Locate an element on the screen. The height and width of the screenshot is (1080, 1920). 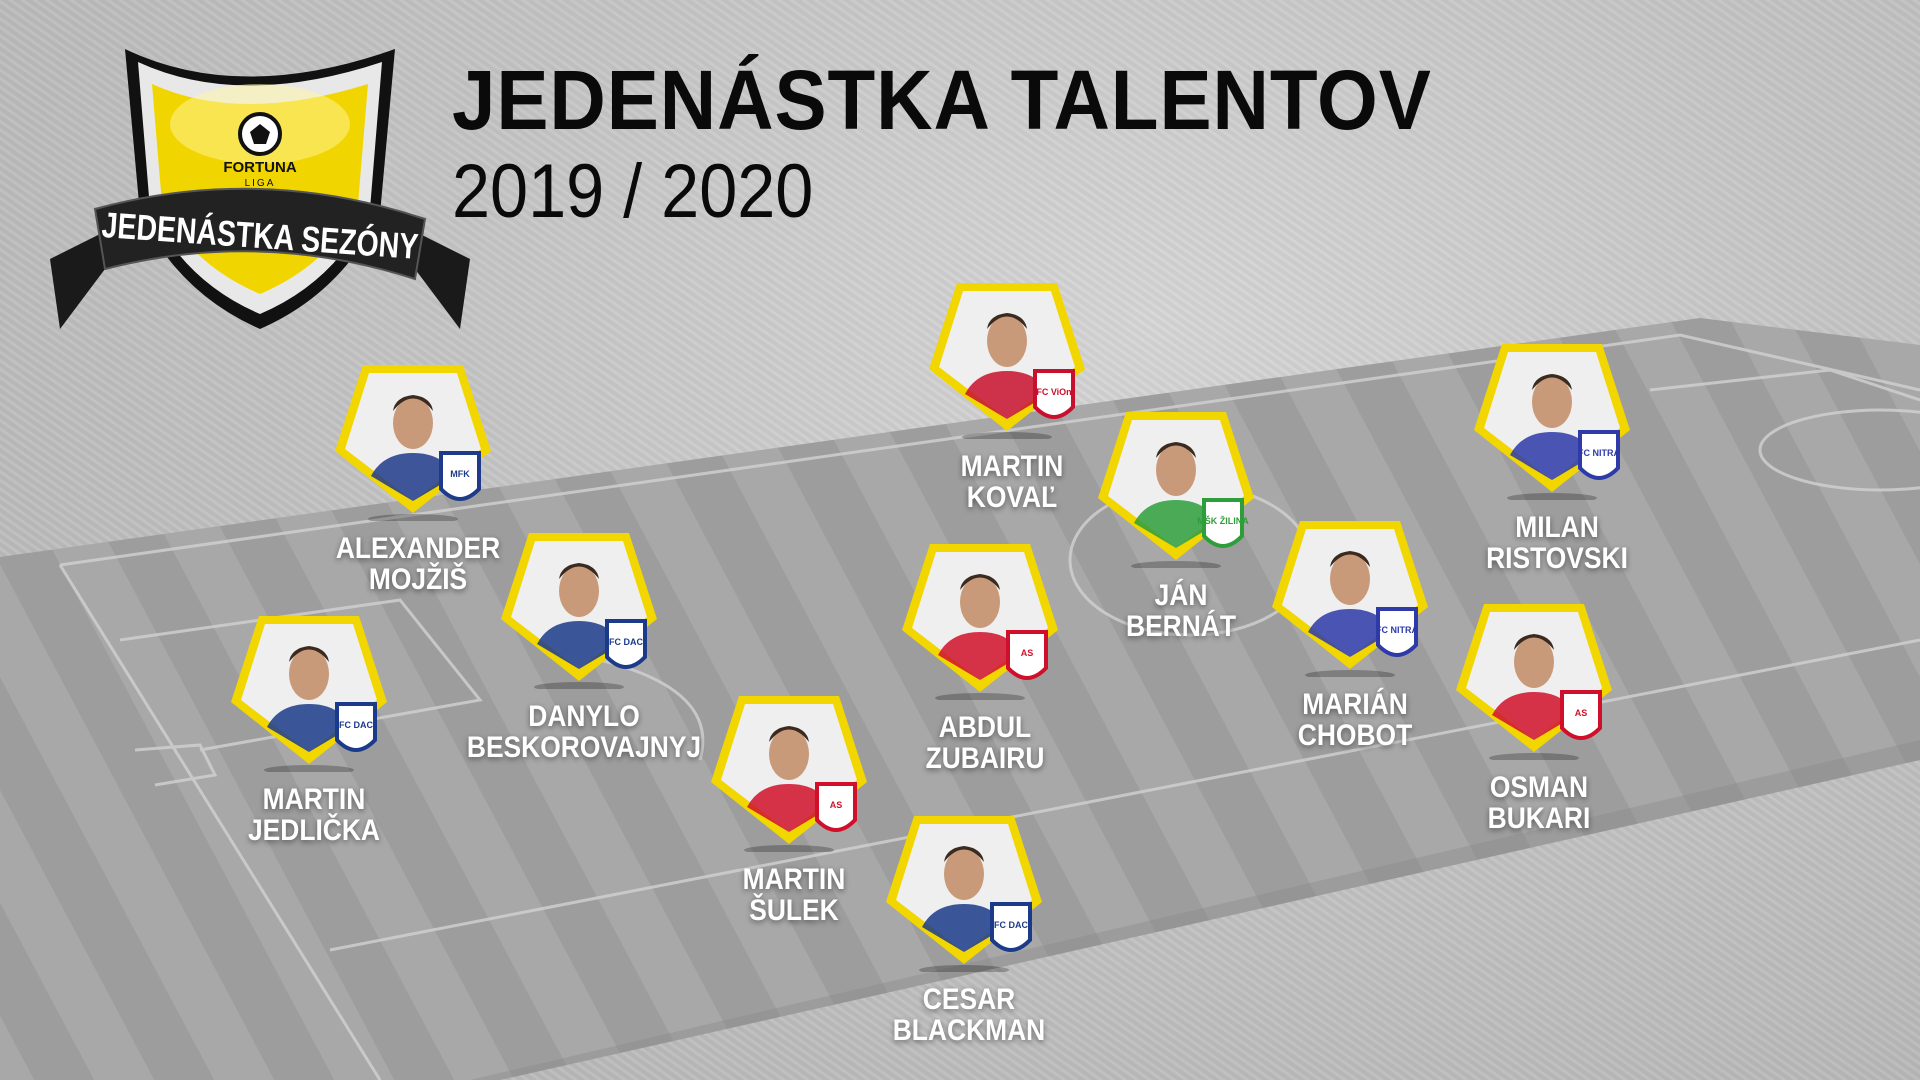
club-badge-label: FC ViOn is located at coordinates (1053, 392).